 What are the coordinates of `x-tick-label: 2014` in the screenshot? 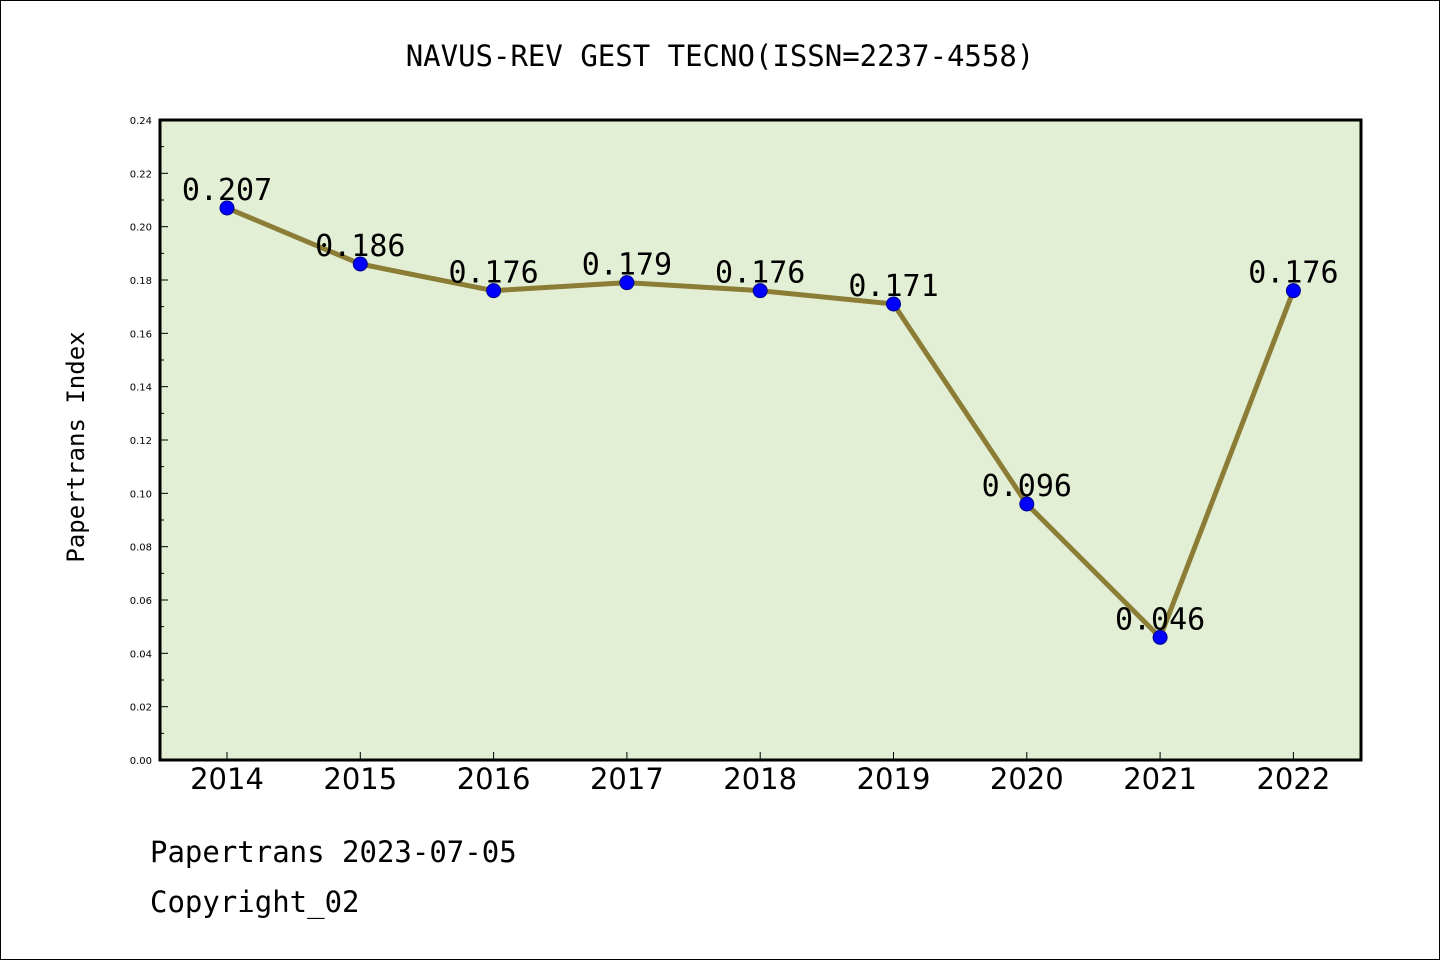 It's located at (227, 779).